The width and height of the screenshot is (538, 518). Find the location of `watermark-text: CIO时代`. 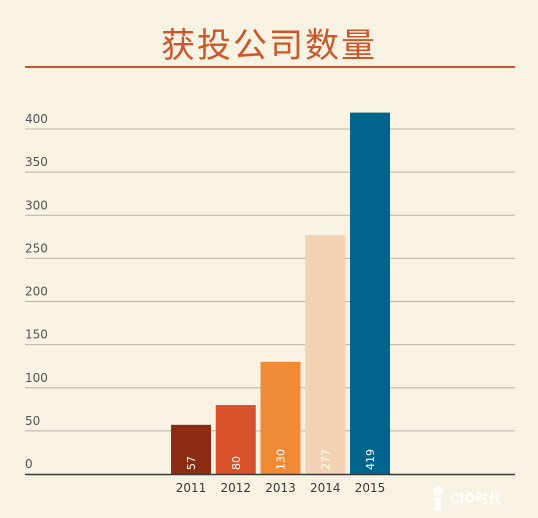

watermark-text: CIO时代 is located at coordinates (476, 499).